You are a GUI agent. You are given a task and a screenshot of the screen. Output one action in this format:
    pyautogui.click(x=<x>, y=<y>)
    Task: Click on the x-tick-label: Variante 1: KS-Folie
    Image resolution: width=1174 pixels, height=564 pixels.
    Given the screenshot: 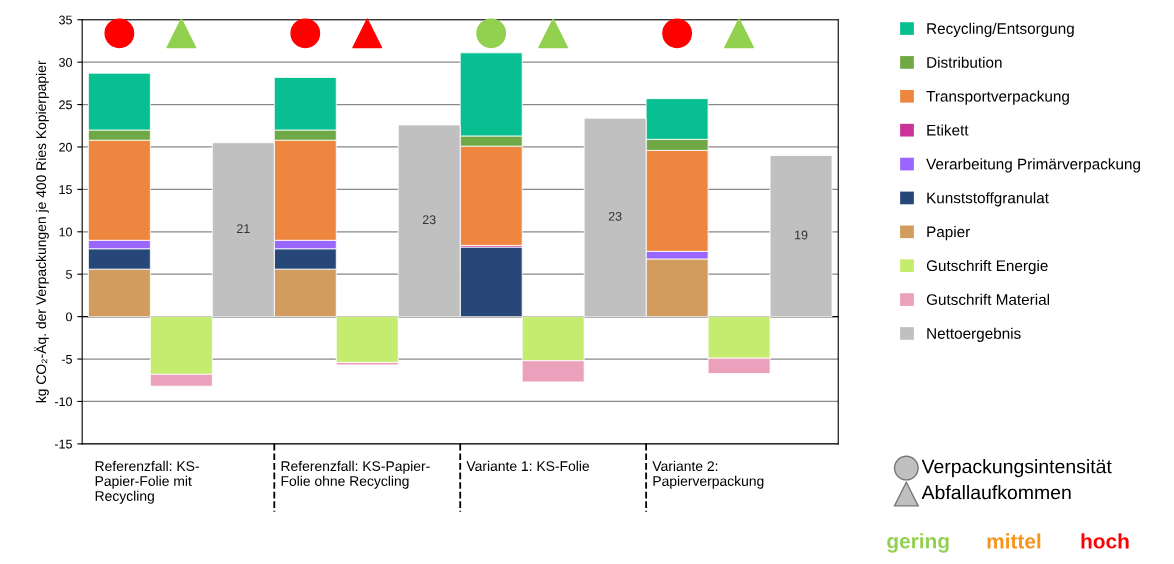 What is the action you would take?
    pyautogui.click(x=528, y=466)
    